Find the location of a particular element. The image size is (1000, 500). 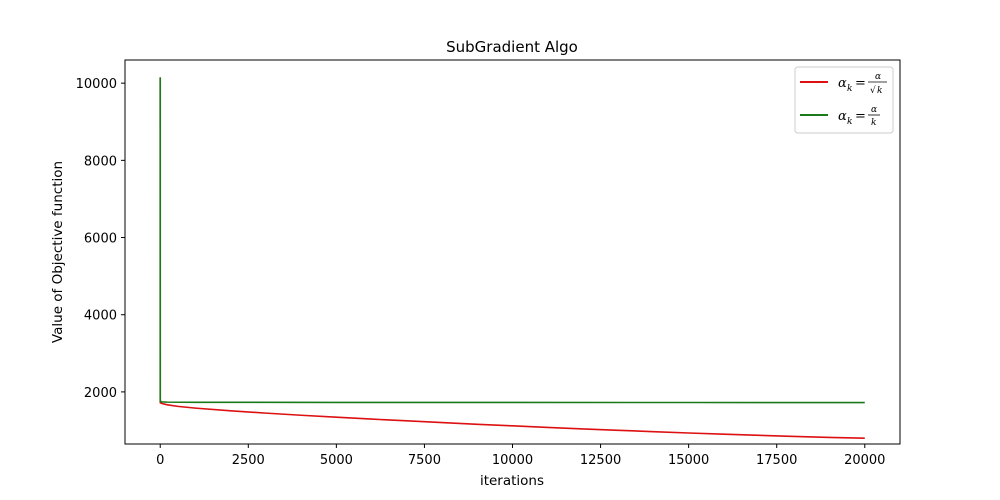

x-tick-label: 2500 is located at coordinates (248, 460).